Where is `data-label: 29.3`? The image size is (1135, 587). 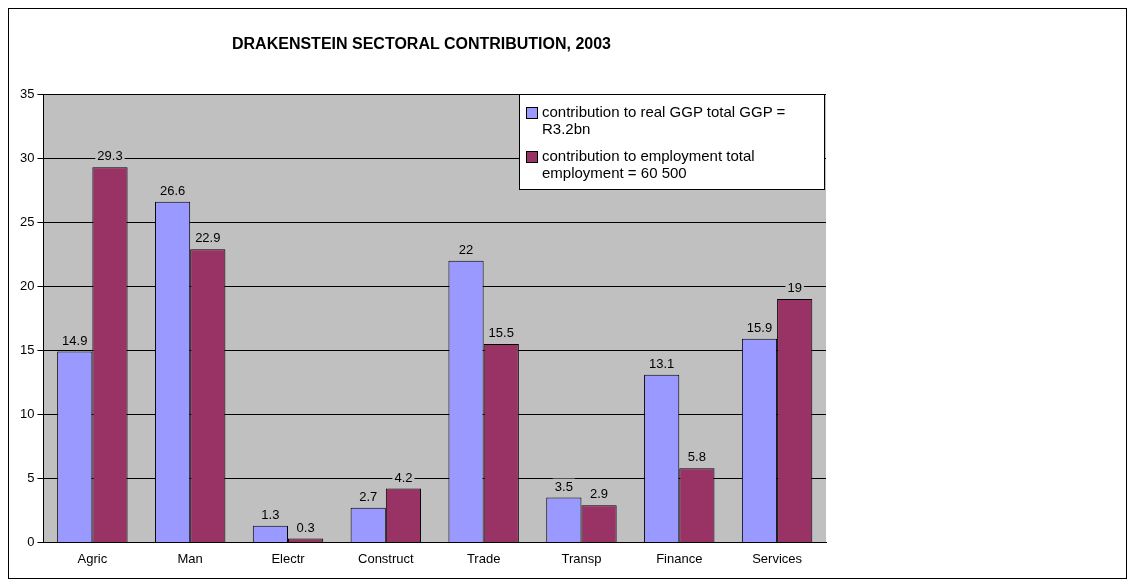 data-label: 29.3 is located at coordinates (110, 156).